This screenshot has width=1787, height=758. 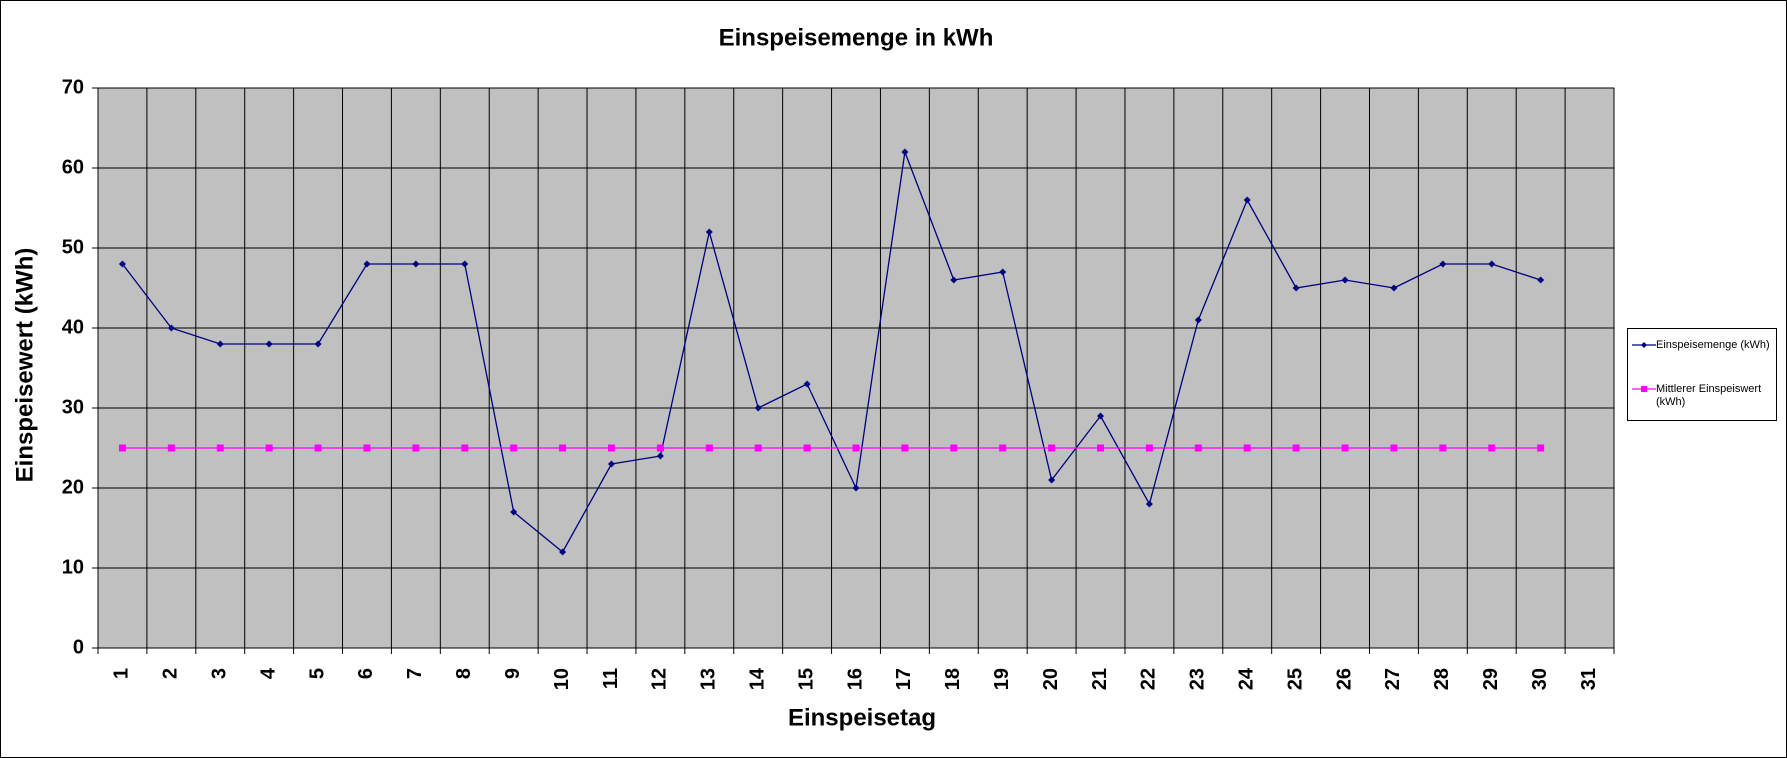 What do you see at coordinates (317, 673) in the screenshot?
I see `x-tick-label: 5` at bounding box center [317, 673].